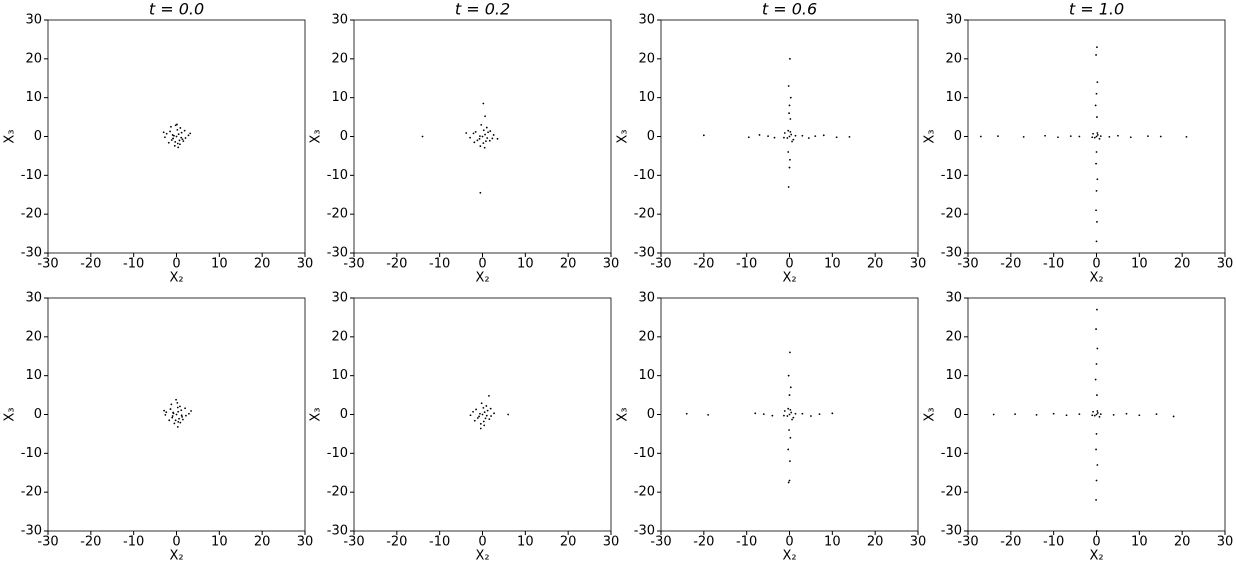  I want to click on x-tick-label: 0, so click(482, 542).